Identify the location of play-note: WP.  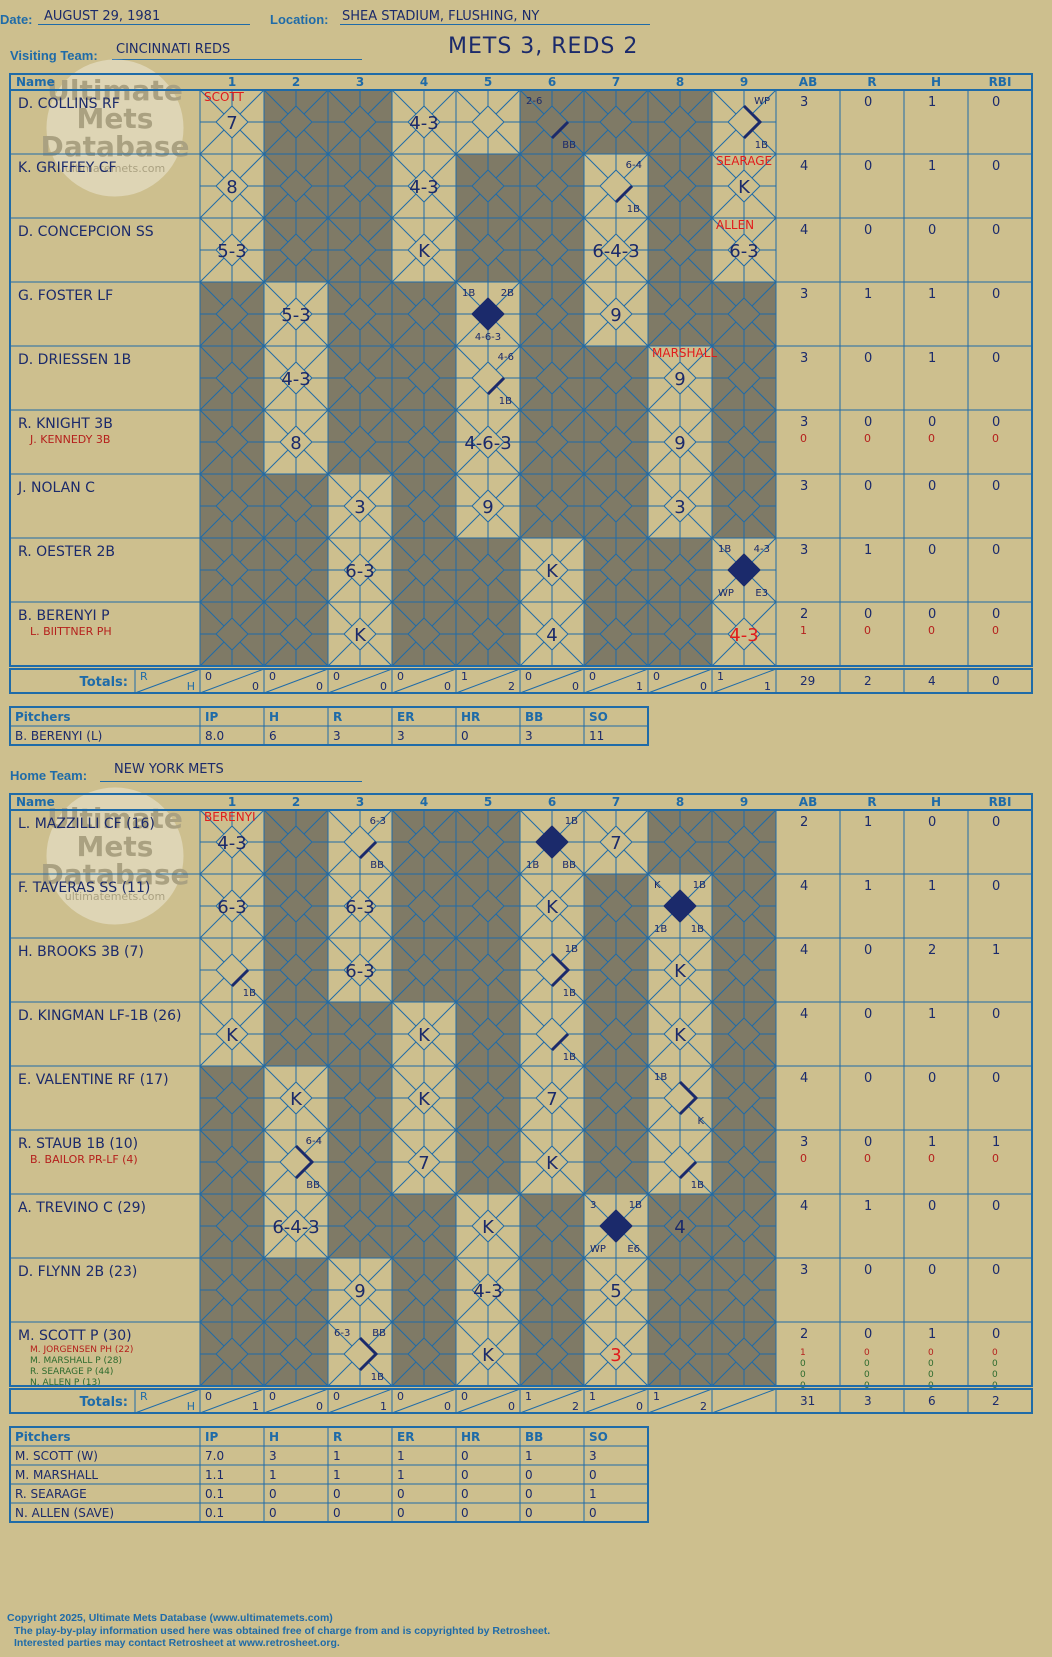
(726, 593).